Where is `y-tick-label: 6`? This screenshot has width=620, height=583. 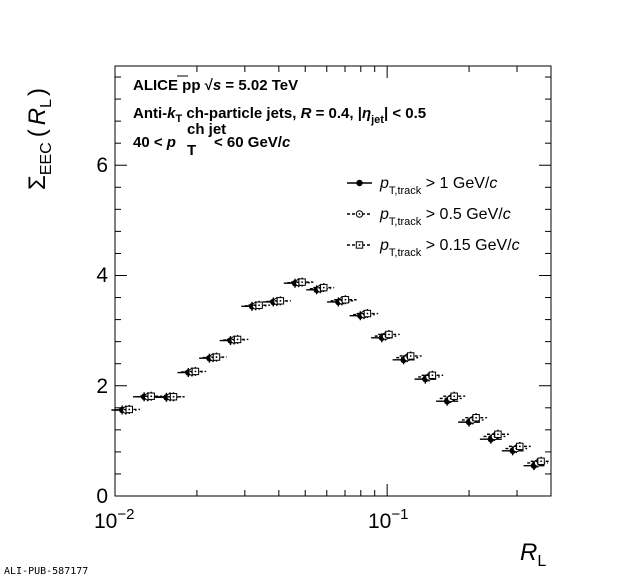
y-tick-label: 6 is located at coordinates (102, 165).